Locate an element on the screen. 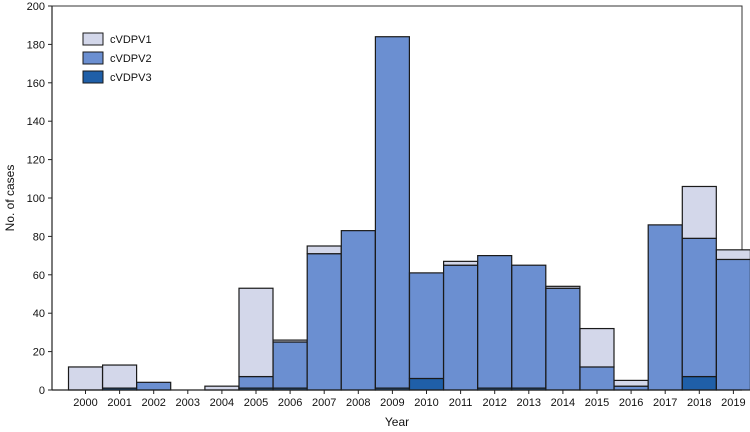 Image resolution: width=750 pixels, height=432 pixels. legend-swatch-cvdpv1 is located at coordinates (93, 39).